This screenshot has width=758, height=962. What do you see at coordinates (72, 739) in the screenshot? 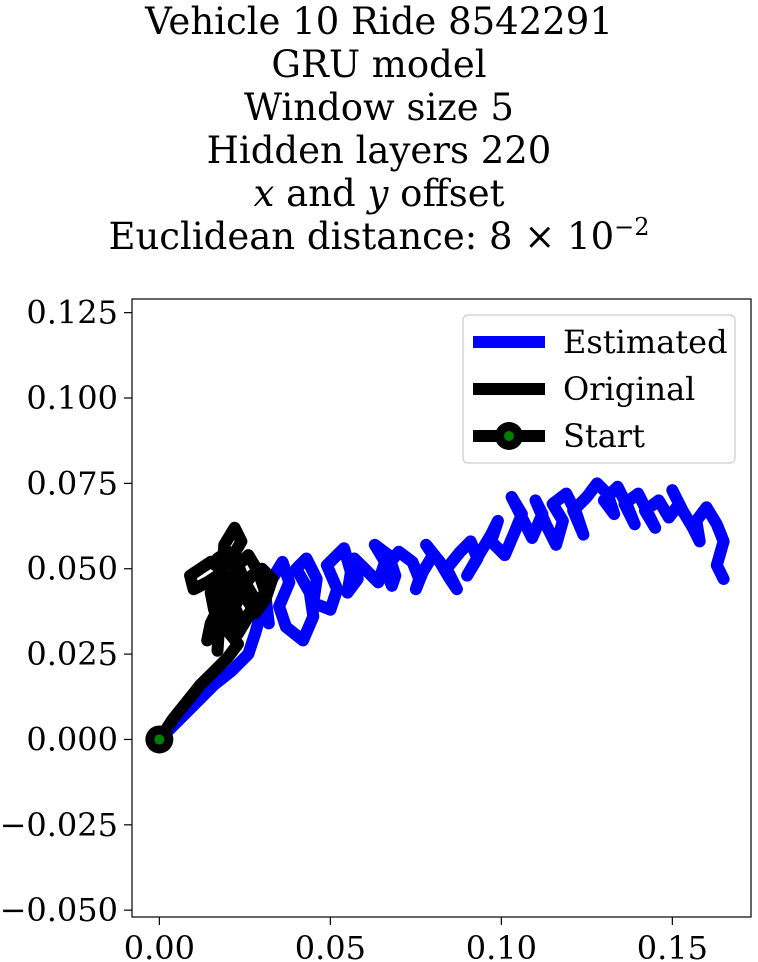
I see `y-tick-label: 0.000` at bounding box center [72, 739].